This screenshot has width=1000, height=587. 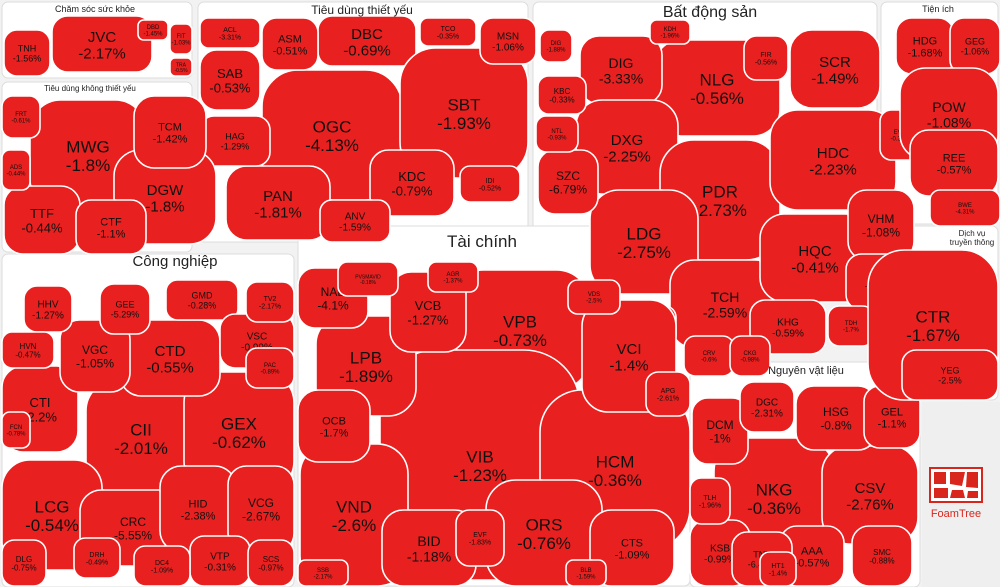 I want to click on cell-change-value: -2.17%, so click(x=270, y=307).